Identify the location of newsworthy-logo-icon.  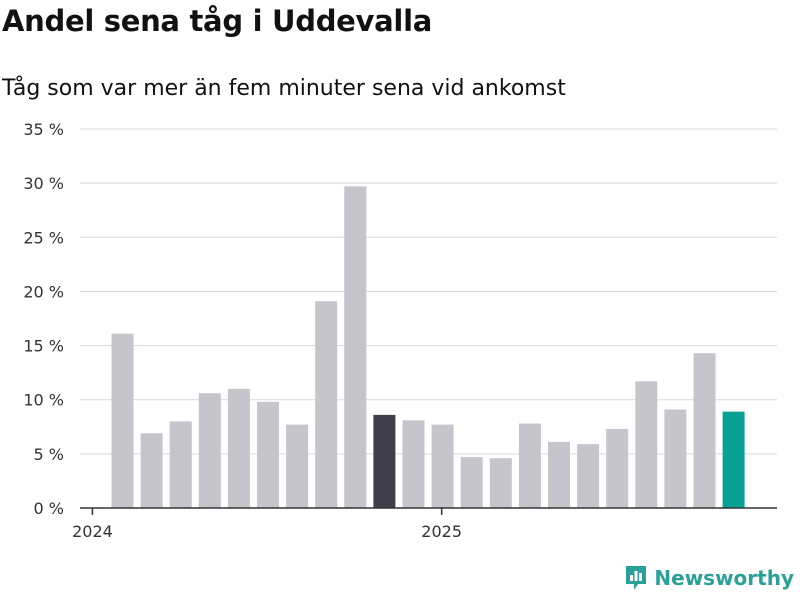
(636, 578).